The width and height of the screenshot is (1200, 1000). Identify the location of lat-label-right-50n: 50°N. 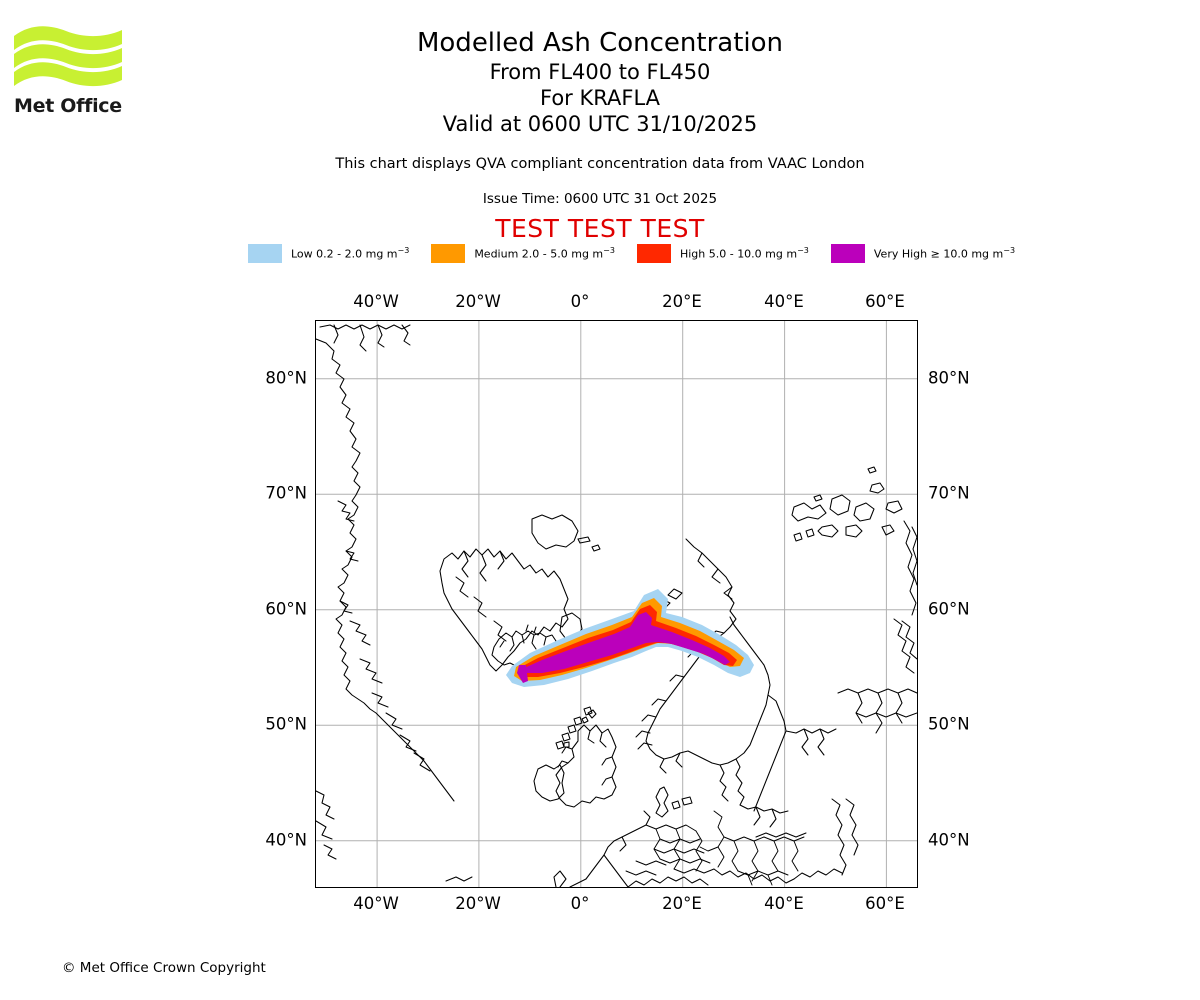
(949, 724).